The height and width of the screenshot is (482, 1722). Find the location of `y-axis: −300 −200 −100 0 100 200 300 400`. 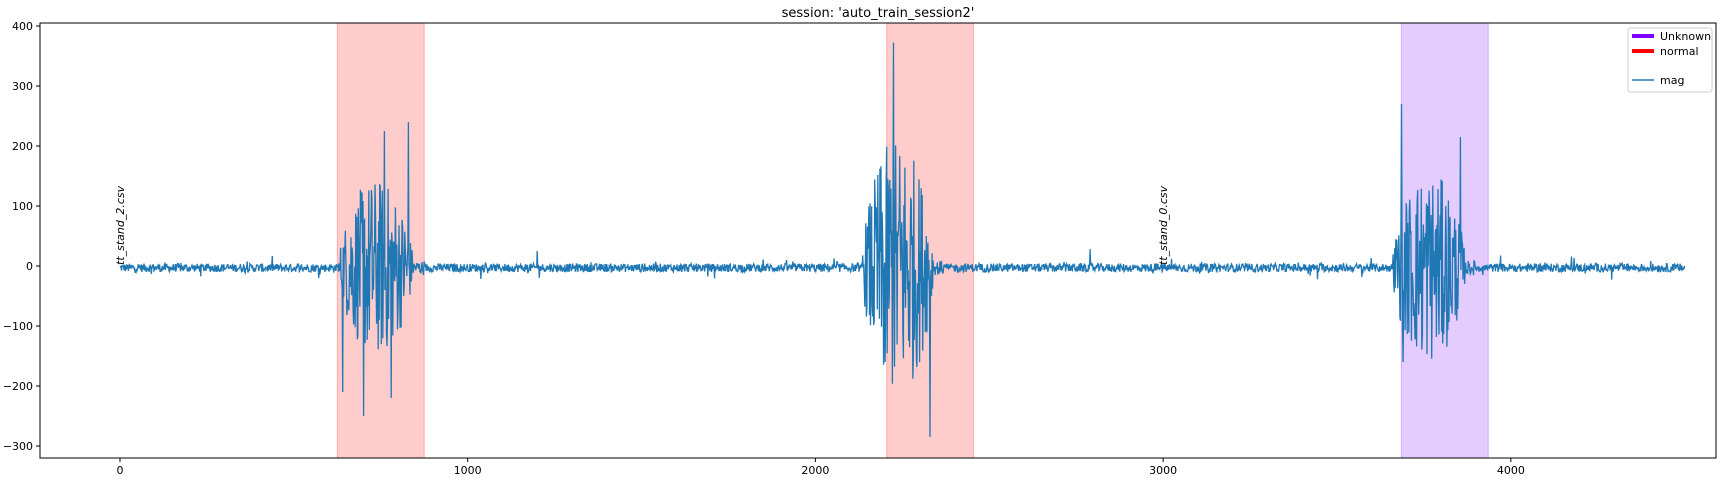

y-axis: −300 −200 −100 0 100 200 300 400 is located at coordinates (21, 236).